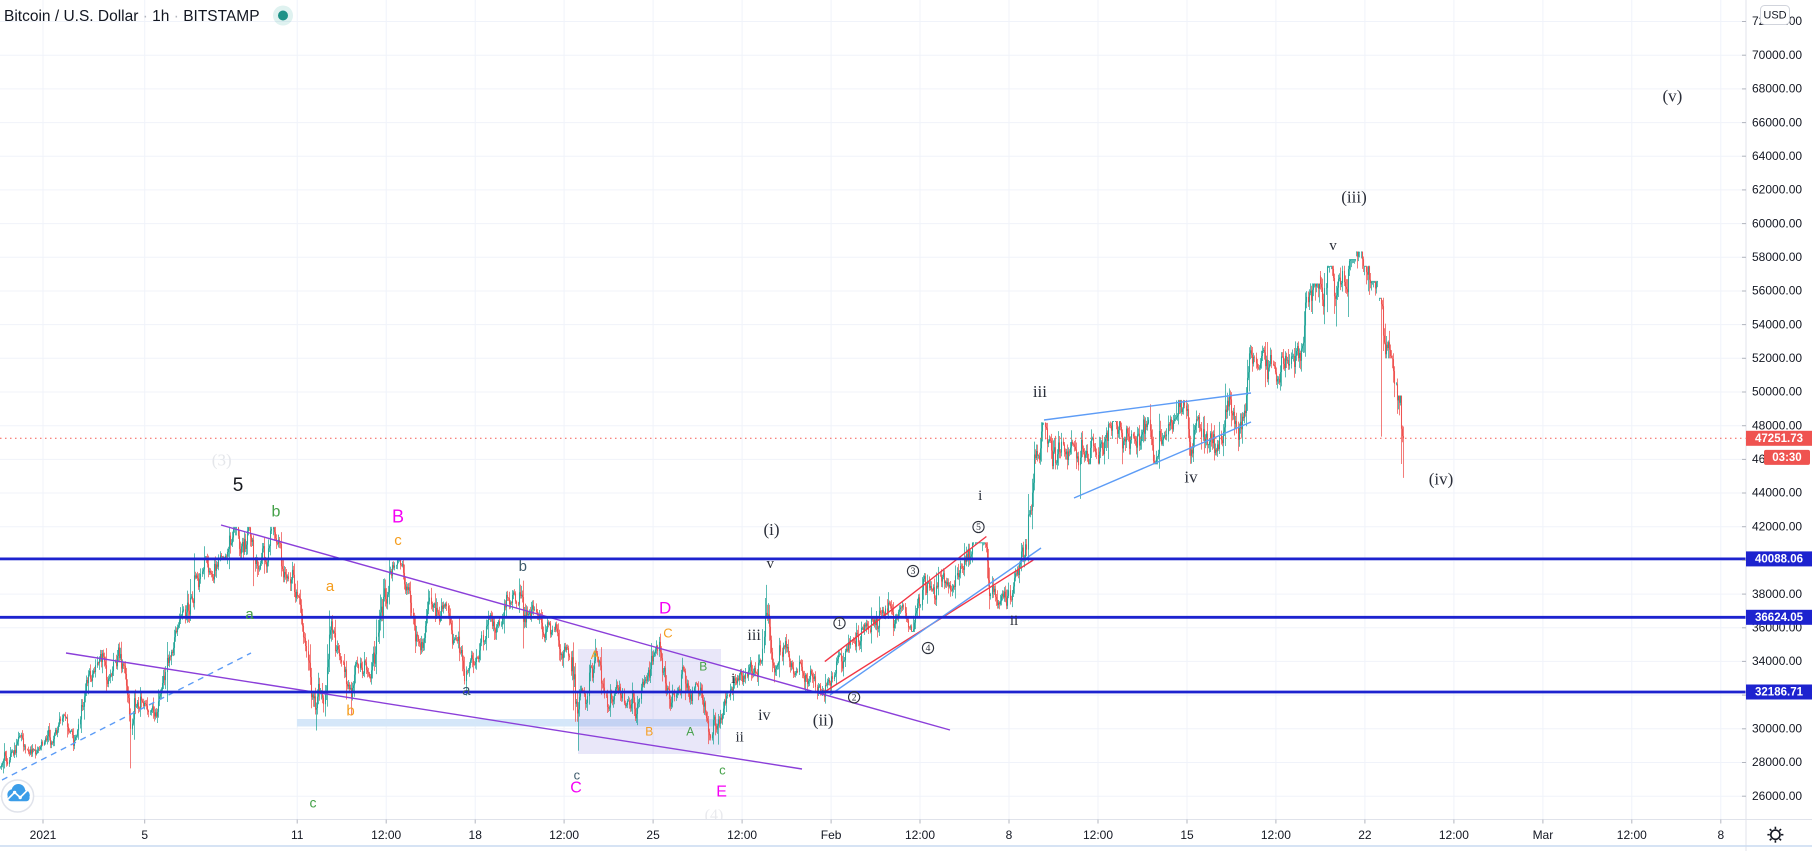 The height and width of the screenshot is (851, 1812). What do you see at coordinates (1672, 96) in the screenshot?
I see `svg-text: (v)` at bounding box center [1672, 96].